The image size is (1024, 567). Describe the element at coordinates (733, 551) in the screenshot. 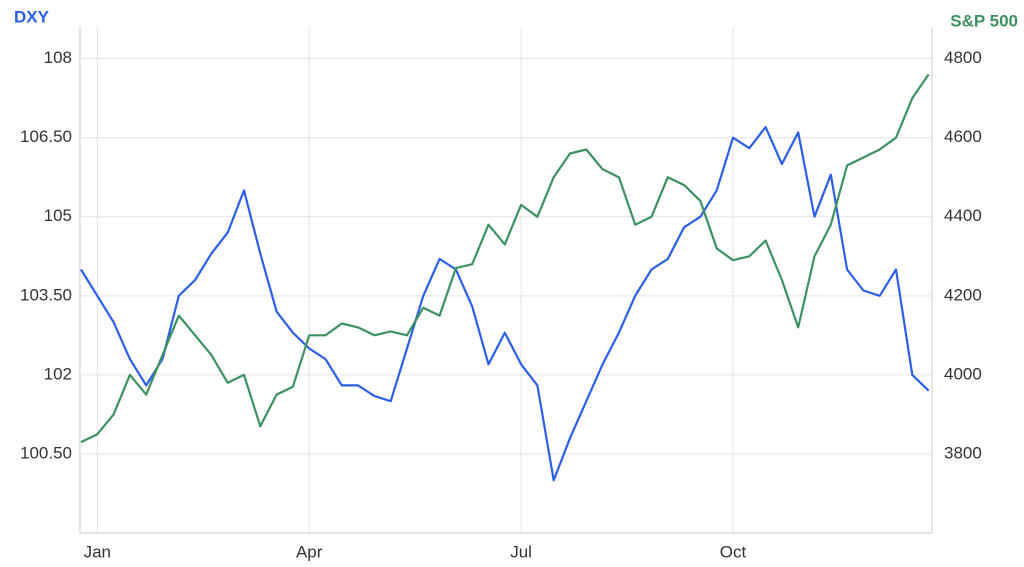

I see `x-tick-label: Oct` at that location.